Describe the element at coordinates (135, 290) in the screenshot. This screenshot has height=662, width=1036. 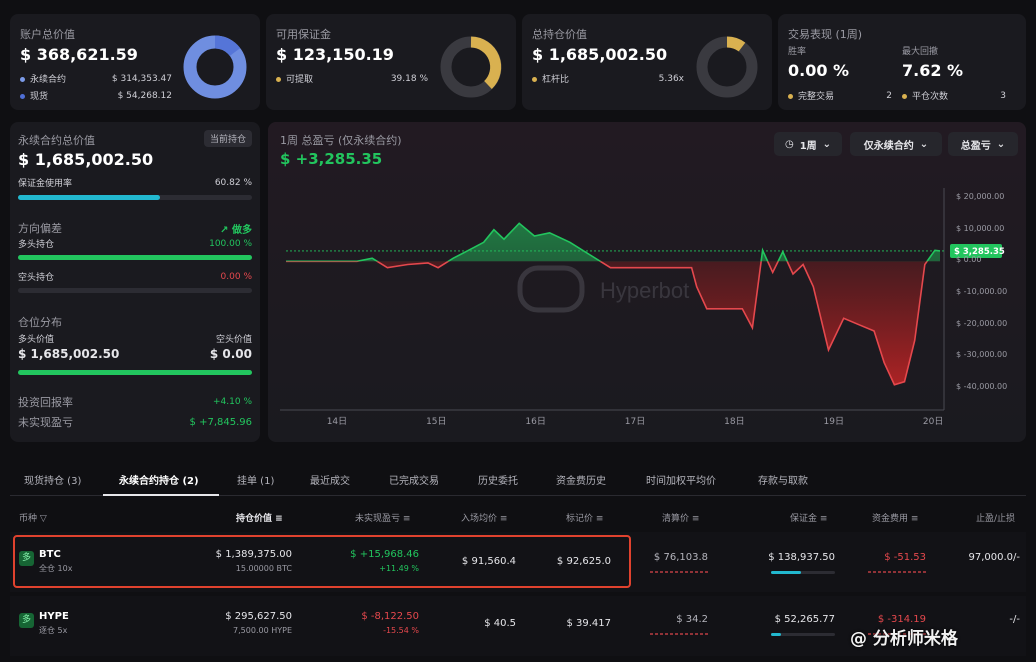
I see `short-bar` at that location.